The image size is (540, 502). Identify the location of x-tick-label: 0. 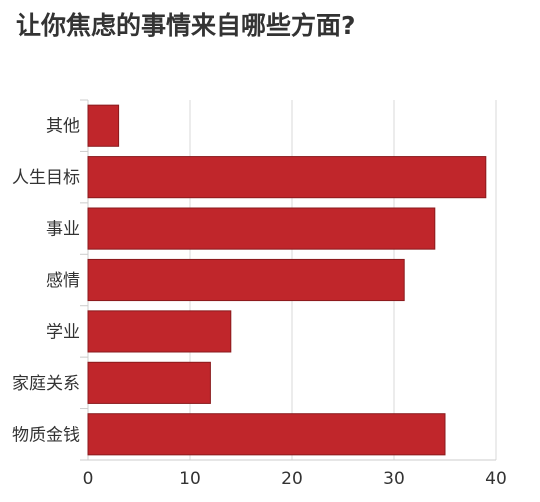
(88, 479).